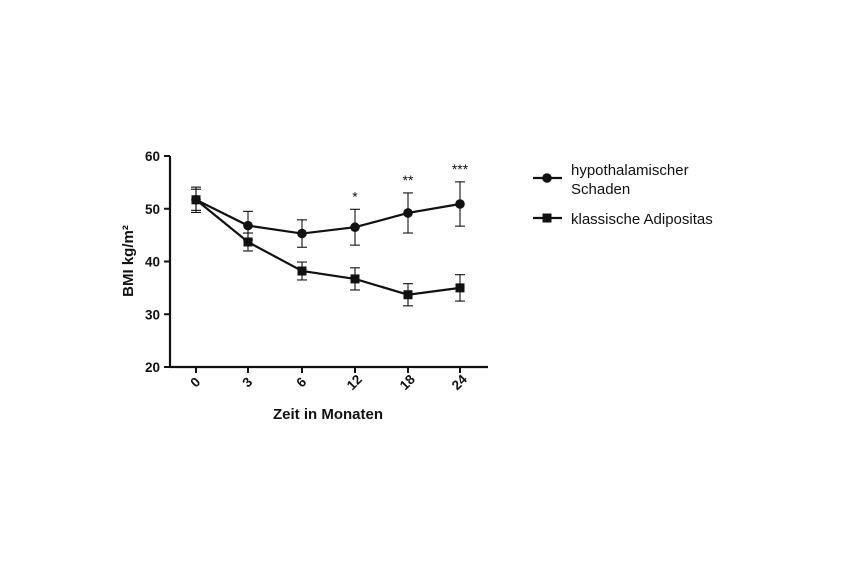  I want to click on y-axis: 20 30 40 50 60, so click(158, 262).